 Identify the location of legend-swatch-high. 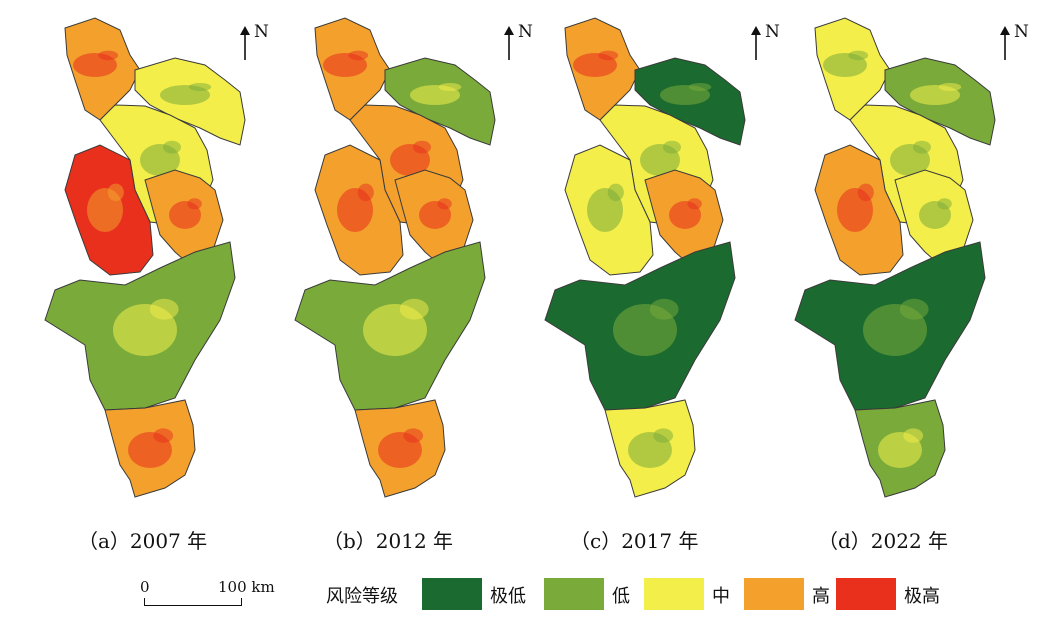
(774, 594).